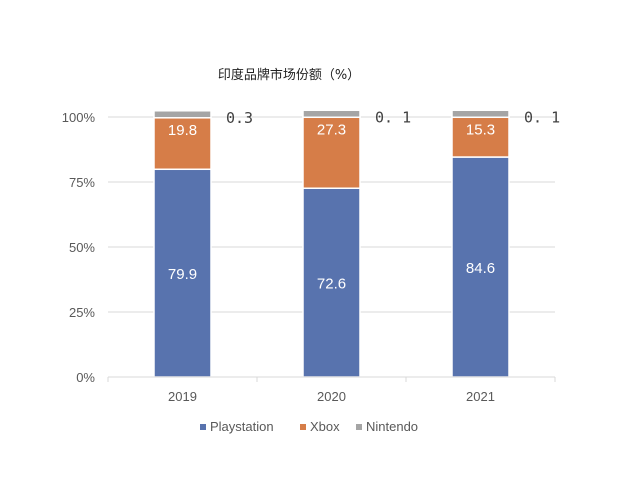 The width and height of the screenshot is (640, 480). What do you see at coordinates (392, 426) in the screenshot?
I see `legend-label-nintendo: Nintendo` at bounding box center [392, 426].